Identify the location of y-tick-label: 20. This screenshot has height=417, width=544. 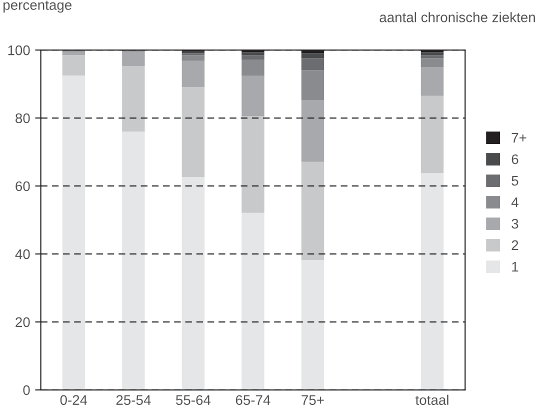
(23, 322).